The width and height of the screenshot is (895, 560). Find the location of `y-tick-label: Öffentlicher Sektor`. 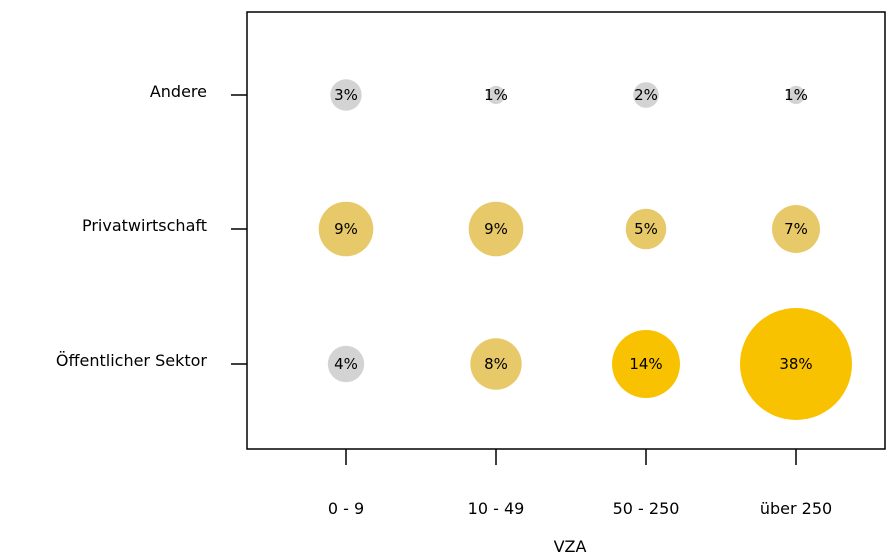

y-tick-label: Öffentlicher Sektor is located at coordinates (132, 360).